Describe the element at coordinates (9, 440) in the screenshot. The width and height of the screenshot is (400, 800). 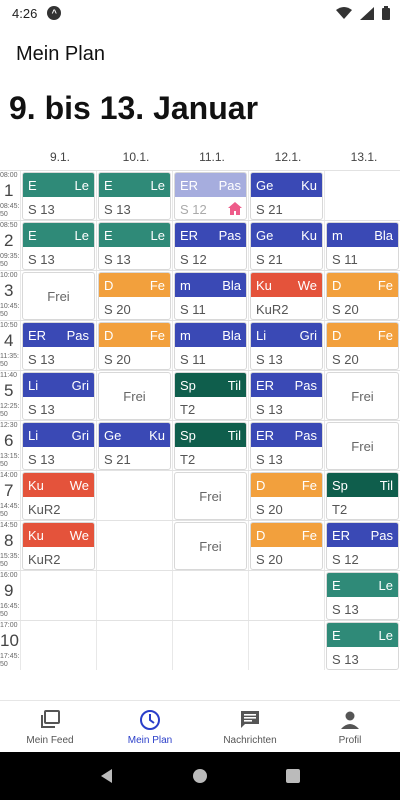
I see `period-number: 6` at that location.